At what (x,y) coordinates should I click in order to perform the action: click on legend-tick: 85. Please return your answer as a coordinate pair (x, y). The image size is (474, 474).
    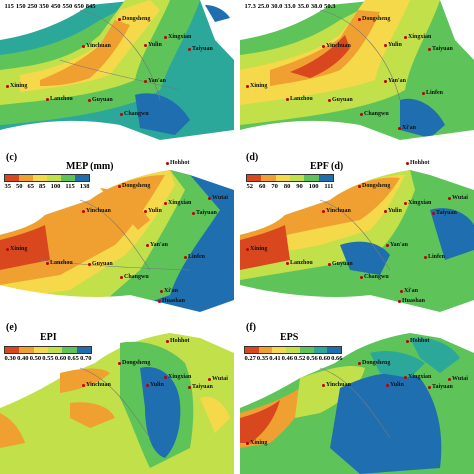
    Looking at the image, I should click on (42, 186).